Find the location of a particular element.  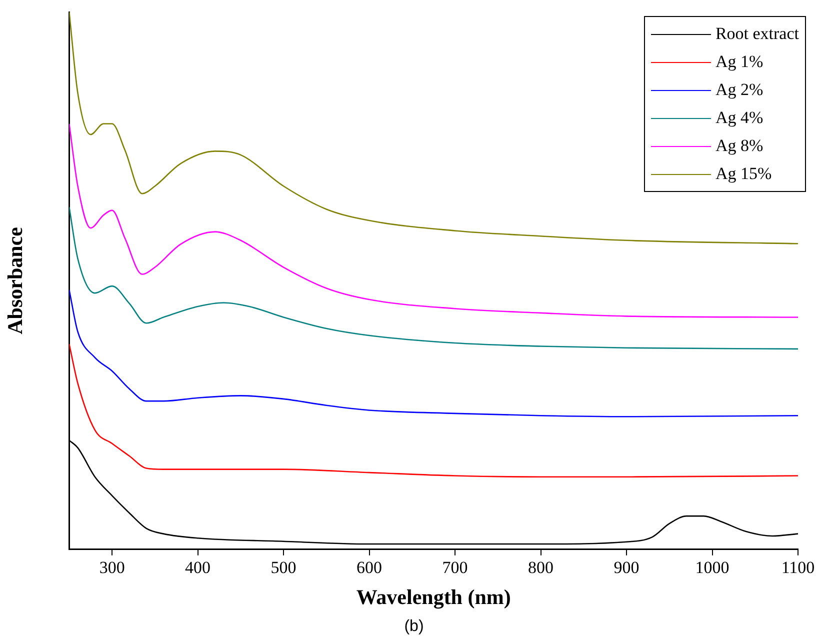

y-axis-title: Absorbance is located at coordinates (15, 280).